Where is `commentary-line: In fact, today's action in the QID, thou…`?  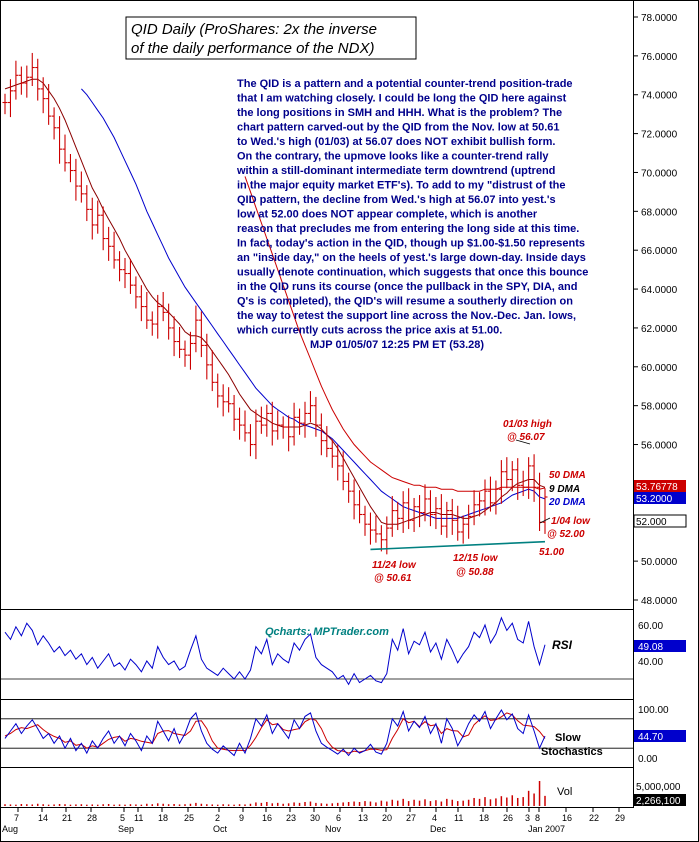 commentary-line: In fact, today's action in the QID, thou… is located at coordinates (411, 244).